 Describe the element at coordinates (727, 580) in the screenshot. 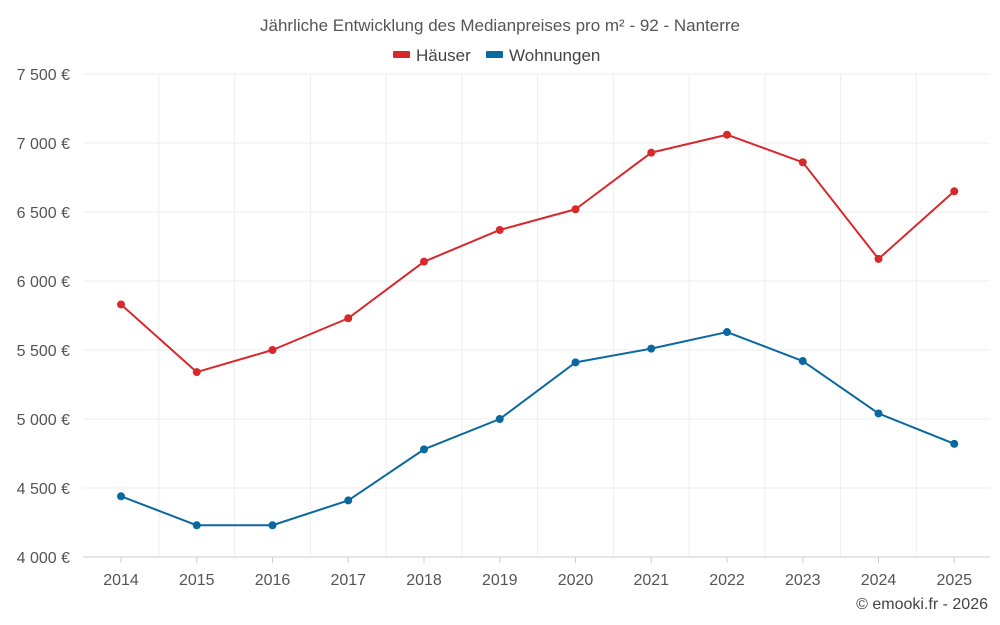

I see `x-tick-label: 2022` at that location.